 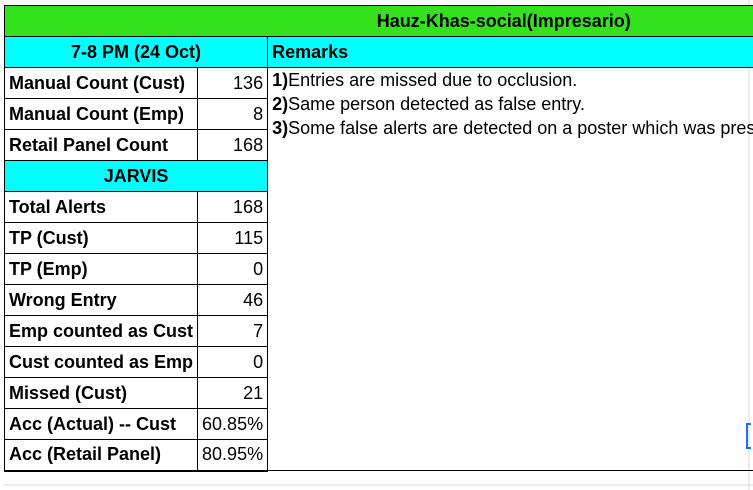 What do you see at coordinates (101, 238) in the screenshot?
I see `row-label: TP (Cust)` at bounding box center [101, 238].